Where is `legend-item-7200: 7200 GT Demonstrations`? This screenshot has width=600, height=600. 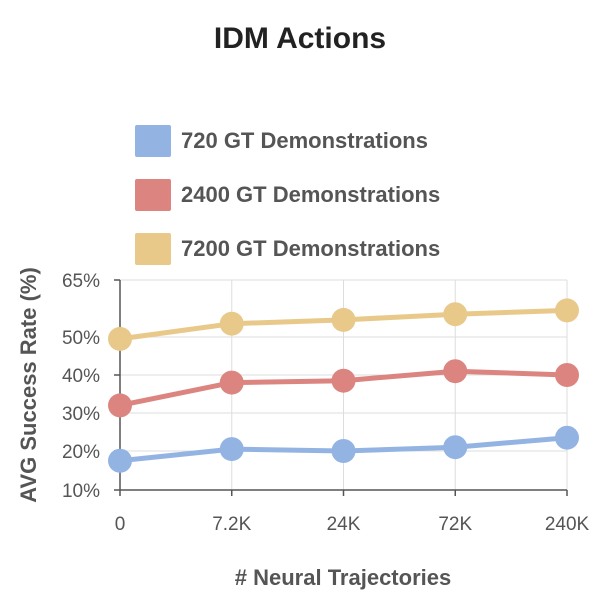 legend-item-7200: 7200 GT Demonstrations is located at coordinates (287, 249).